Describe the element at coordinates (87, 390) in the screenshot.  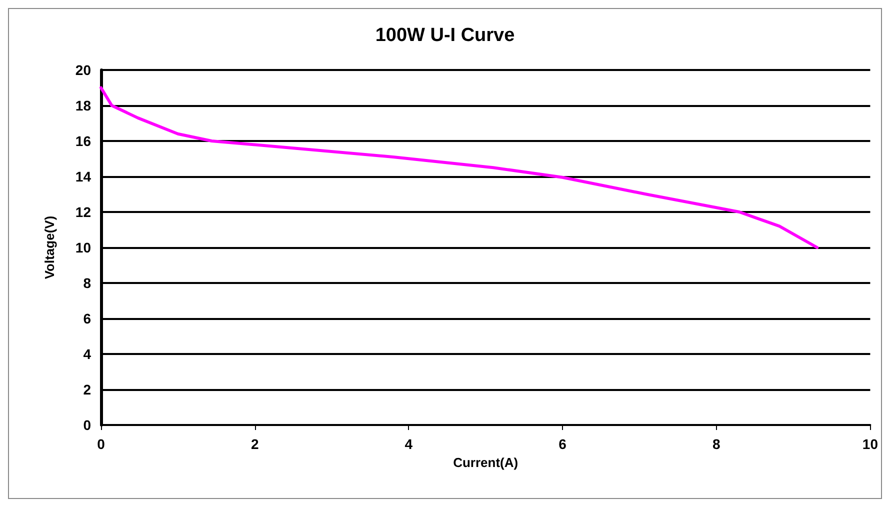
I see `y-tick-label: 2` at that location.